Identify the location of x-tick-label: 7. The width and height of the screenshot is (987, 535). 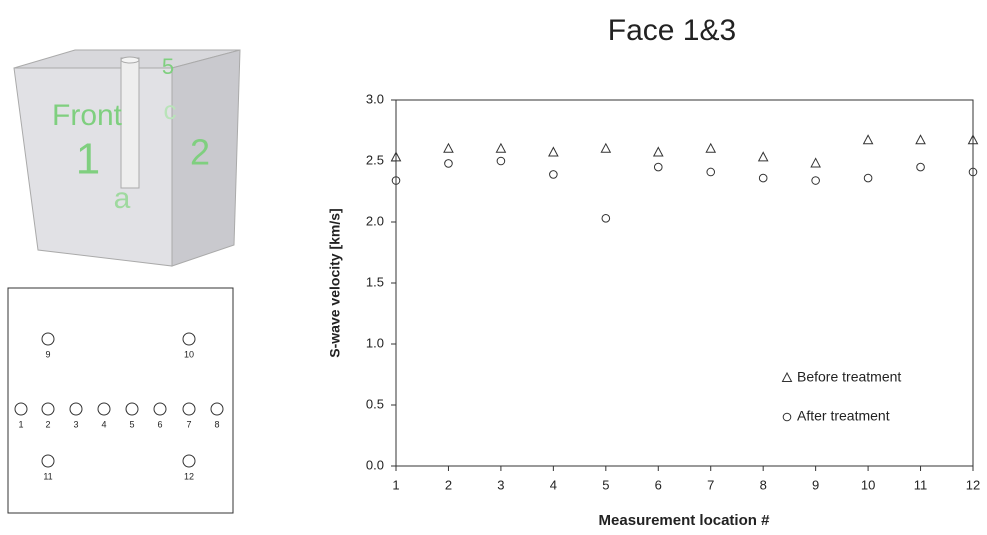
(710, 484).